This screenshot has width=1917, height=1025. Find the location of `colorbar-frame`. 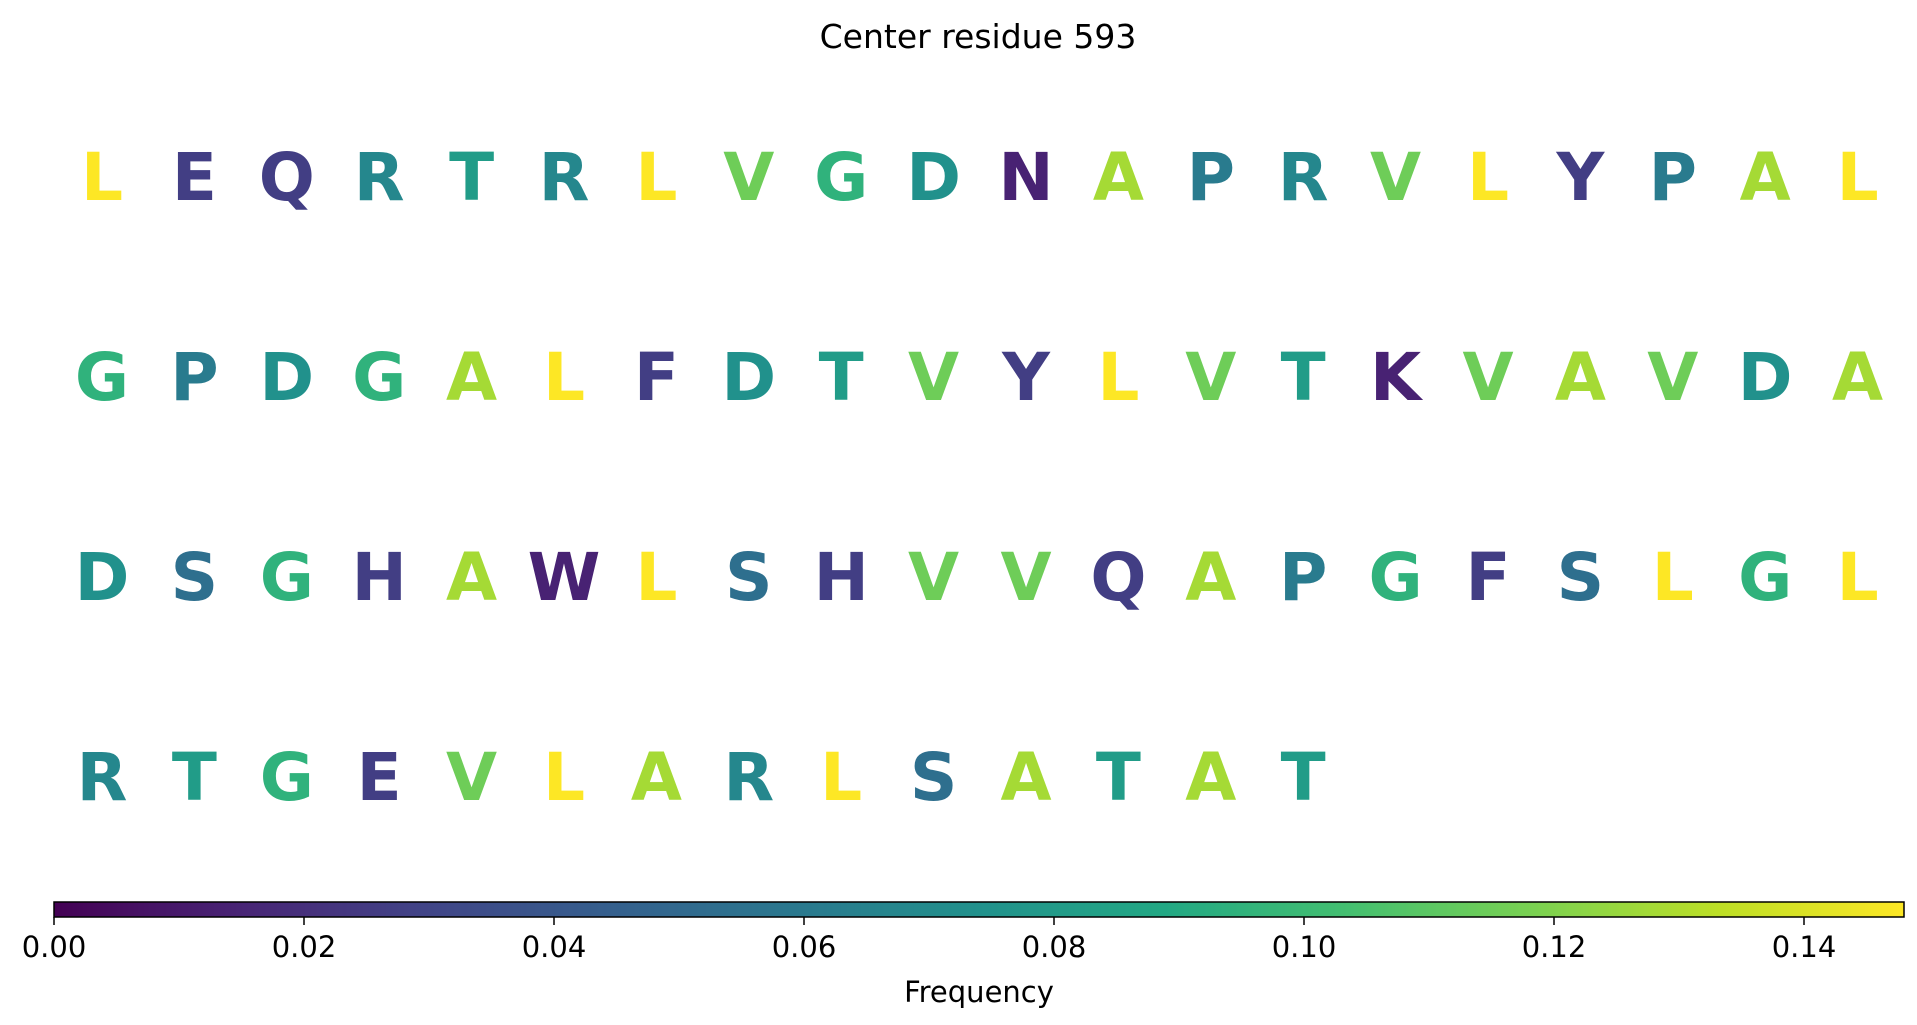

colorbar-frame is located at coordinates (979, 909).